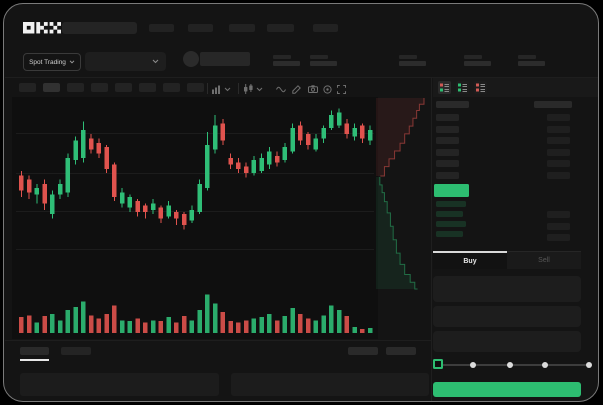 The image size is (603, 405). I want to click on price-field, so click(507, 289).